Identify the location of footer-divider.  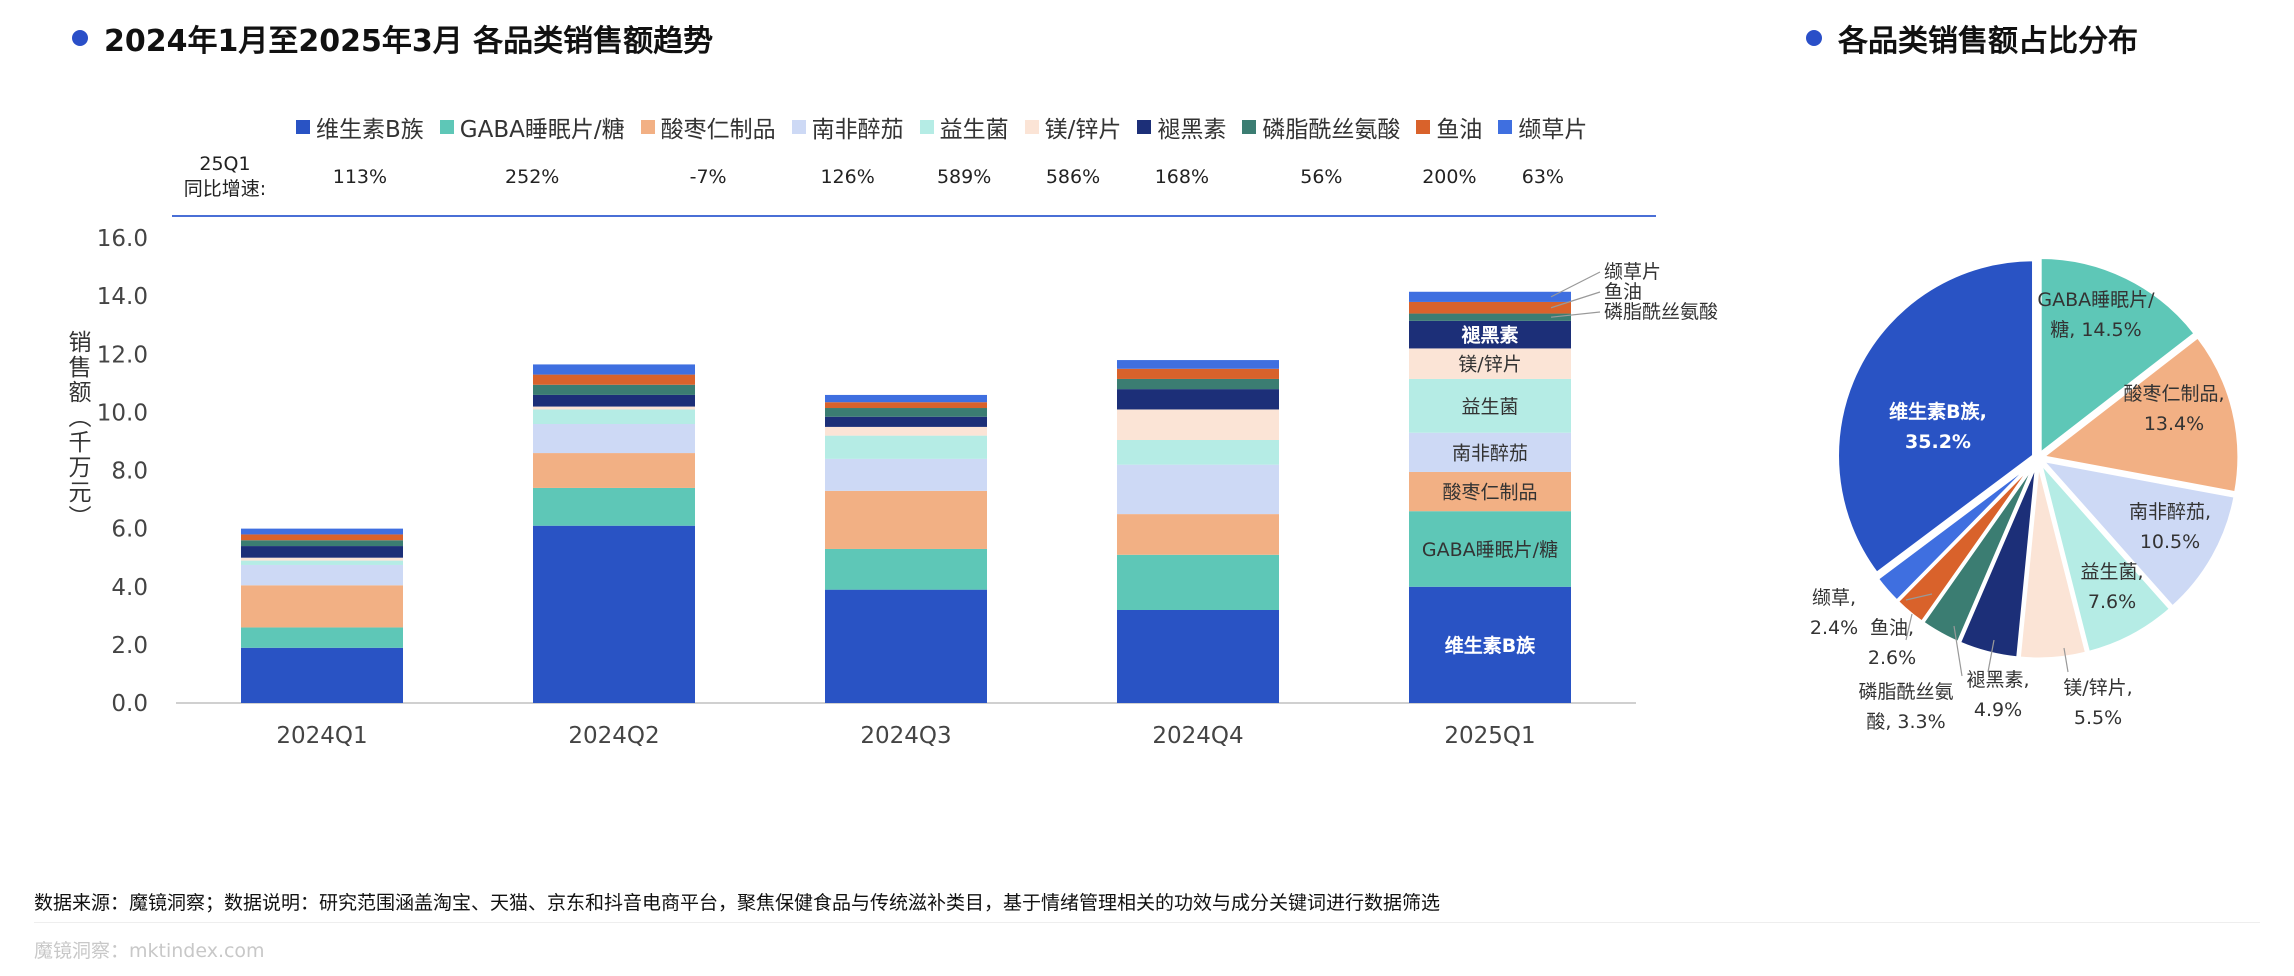
(1147, 922).